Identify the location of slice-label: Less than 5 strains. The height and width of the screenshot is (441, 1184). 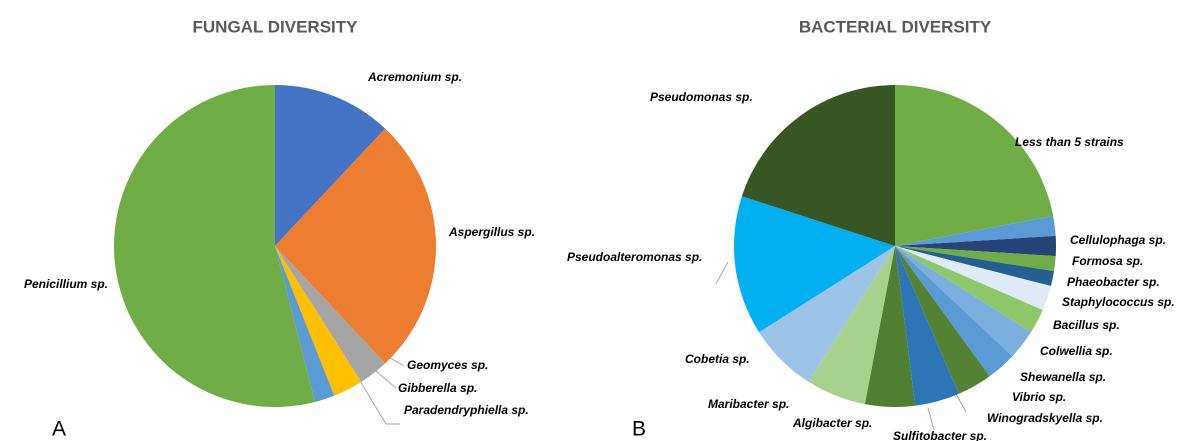
(1069, 142).